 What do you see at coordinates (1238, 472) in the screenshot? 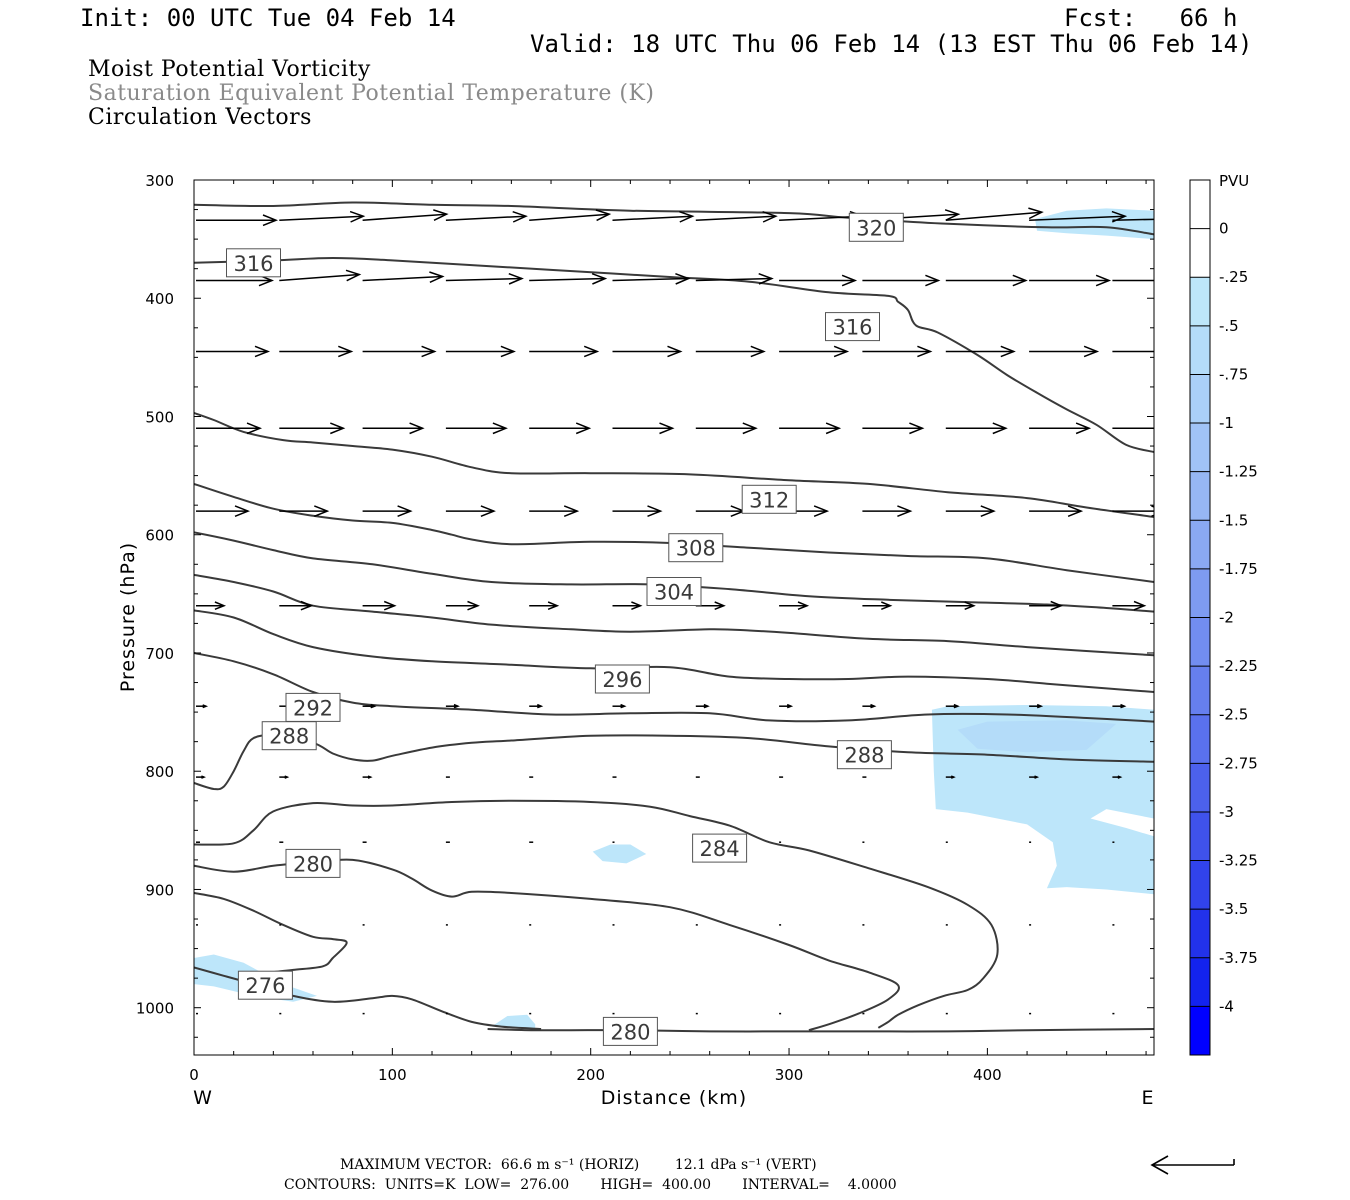
I see `colorbar-level-label: -1.25` at bounding box center [1238, 472].